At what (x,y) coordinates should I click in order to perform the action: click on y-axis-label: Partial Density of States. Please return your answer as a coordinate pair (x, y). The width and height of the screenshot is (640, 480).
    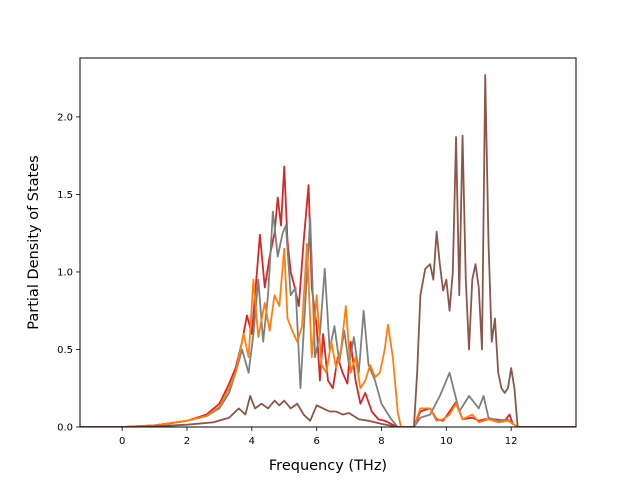
    Looking at the image, I should click on (34, 242).